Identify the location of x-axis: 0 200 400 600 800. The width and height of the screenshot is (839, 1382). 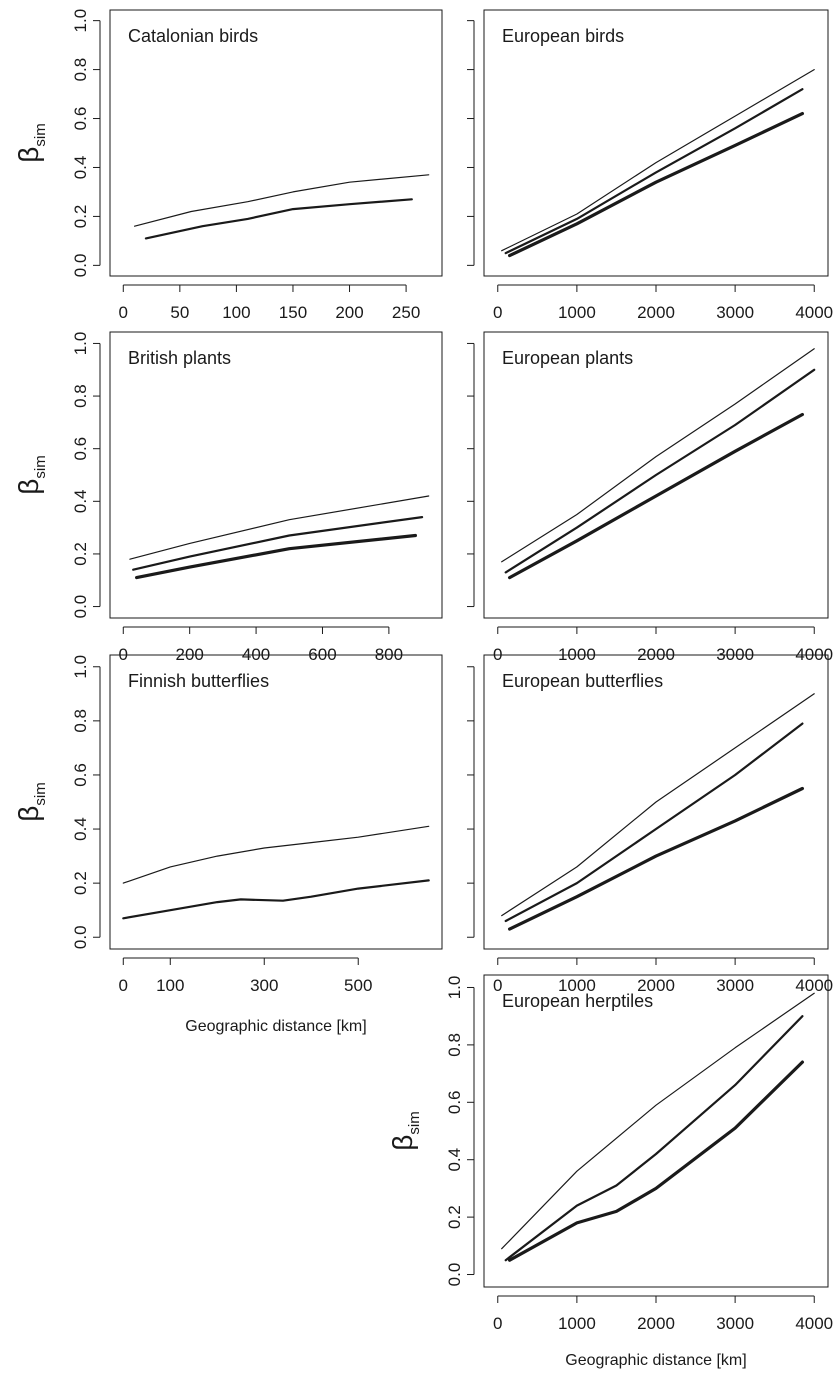
(261, 645).